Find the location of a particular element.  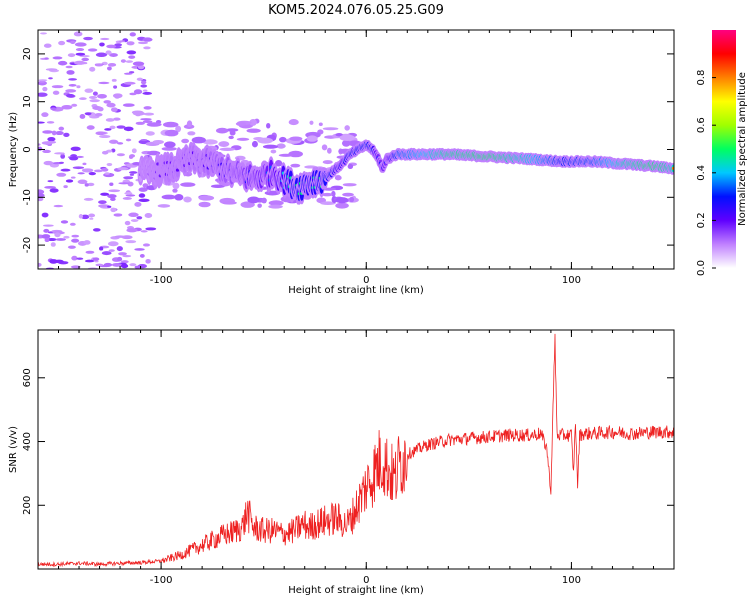

colorbar-tick-label: 0.6 is located at coordinates (701, 125).